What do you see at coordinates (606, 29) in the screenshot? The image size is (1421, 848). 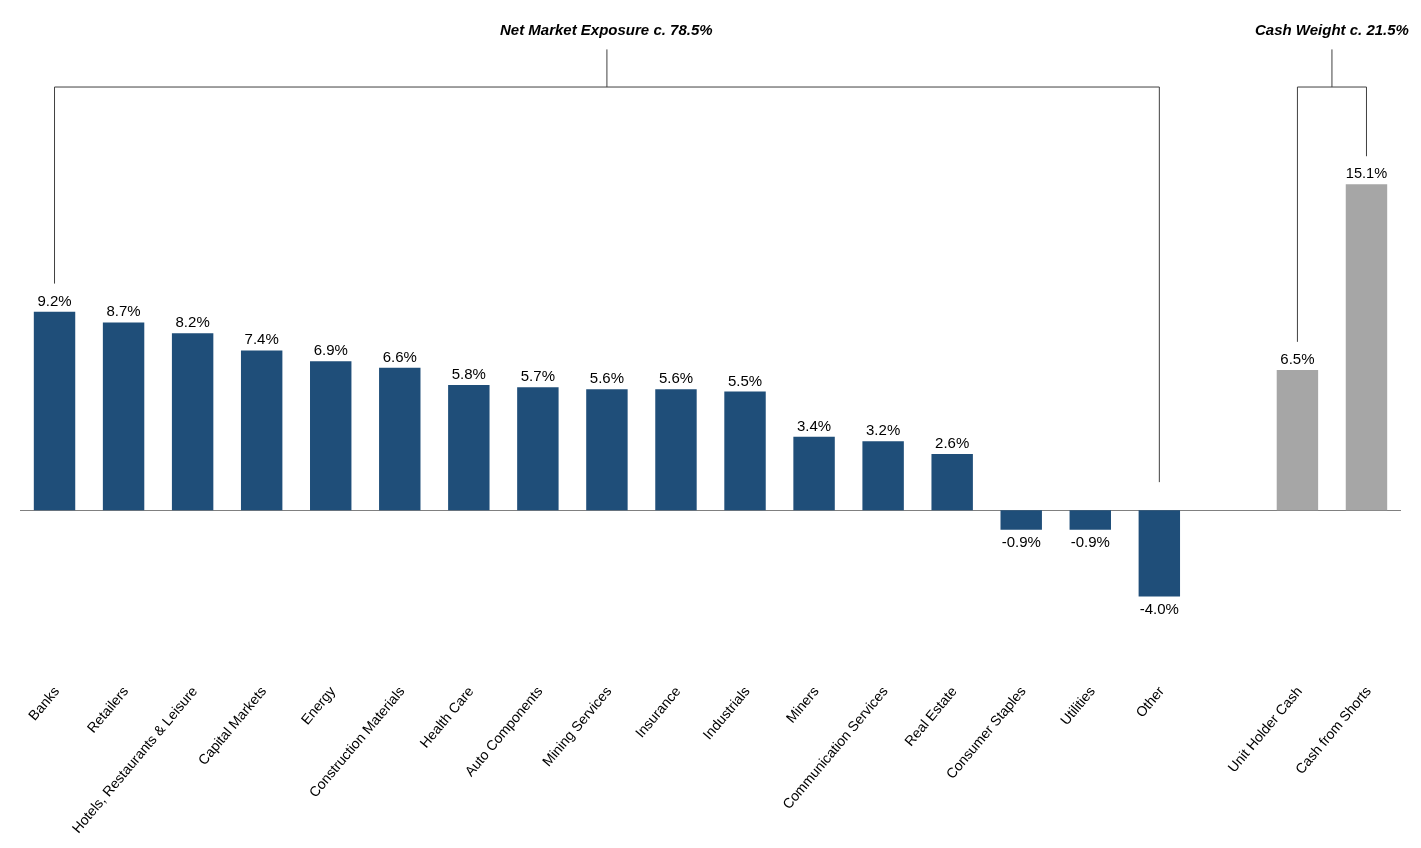 I see `text: Net Market Exposure c. 78.5%` at bounding box center [606, 29].